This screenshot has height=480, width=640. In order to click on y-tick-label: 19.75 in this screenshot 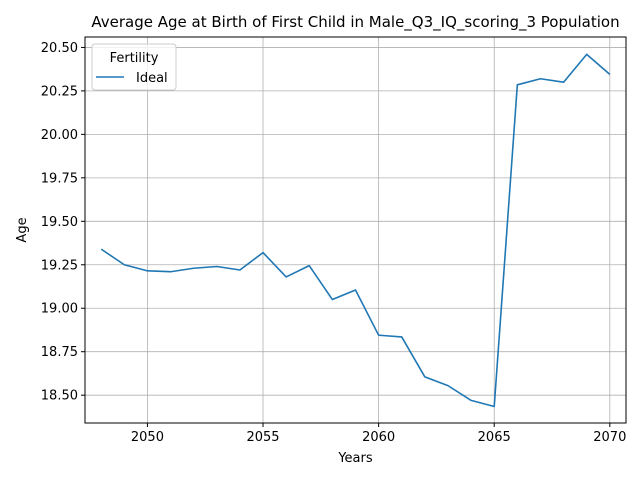, I will do `click(59, 178)`.